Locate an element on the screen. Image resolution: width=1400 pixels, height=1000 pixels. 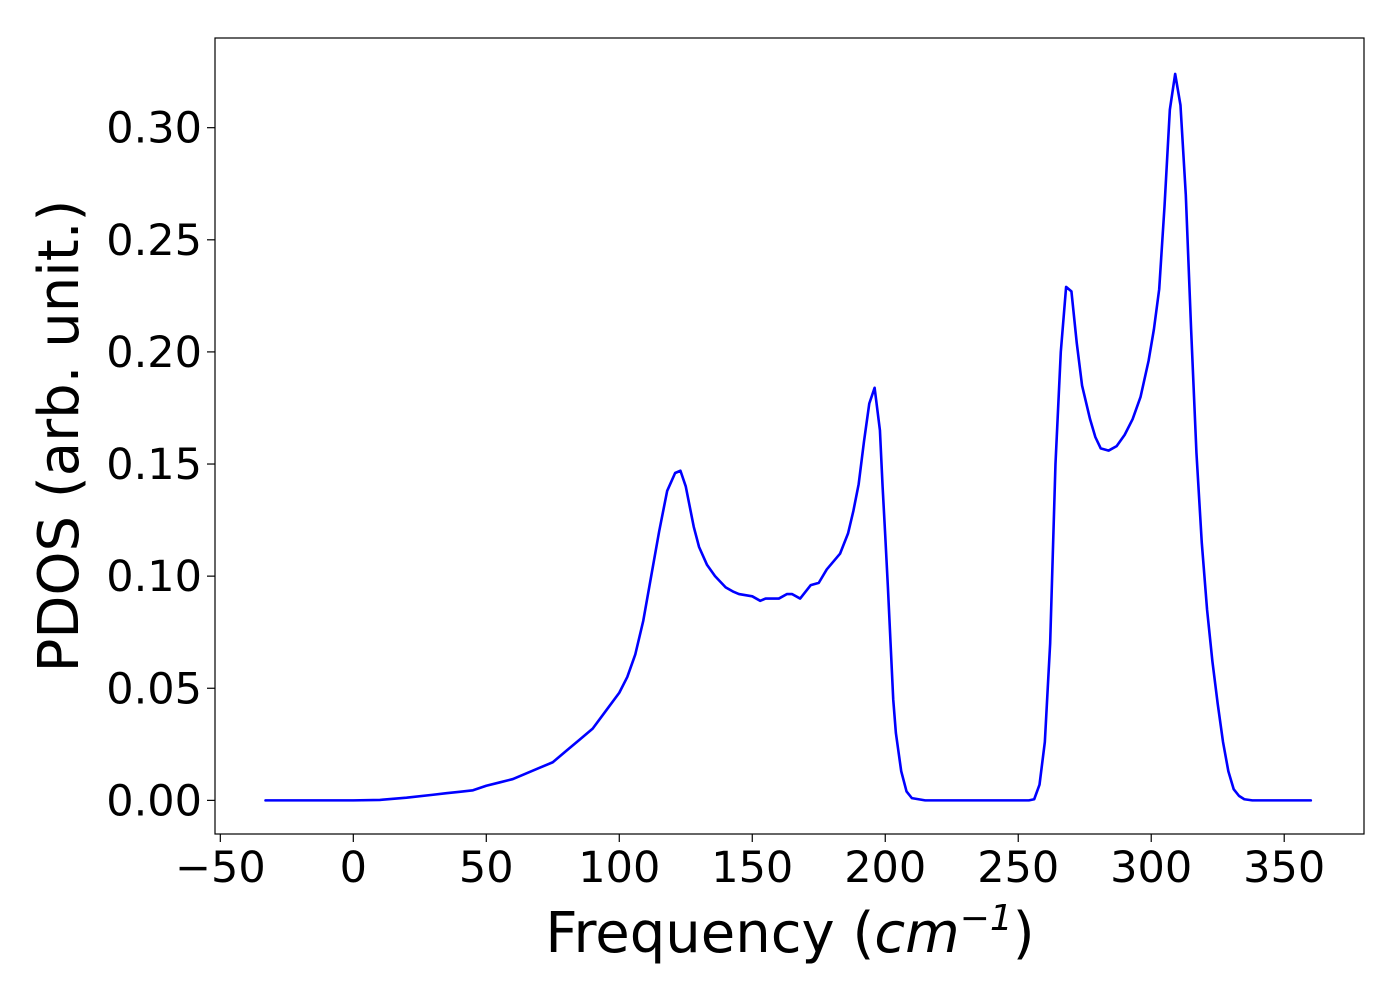
y-tick-label: 0.30 is located at coordinates (154, 129).